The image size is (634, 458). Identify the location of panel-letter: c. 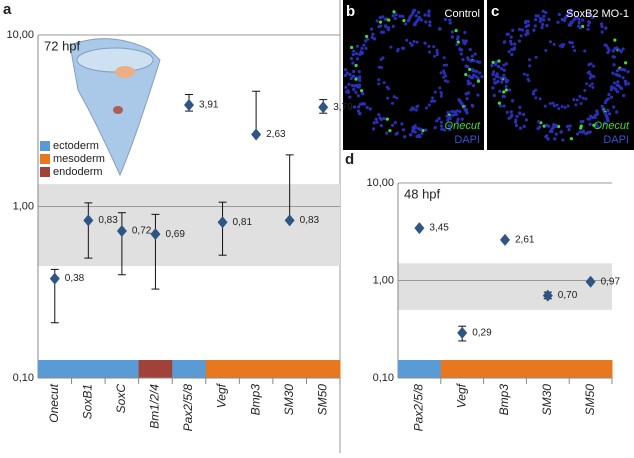
(495, 11).